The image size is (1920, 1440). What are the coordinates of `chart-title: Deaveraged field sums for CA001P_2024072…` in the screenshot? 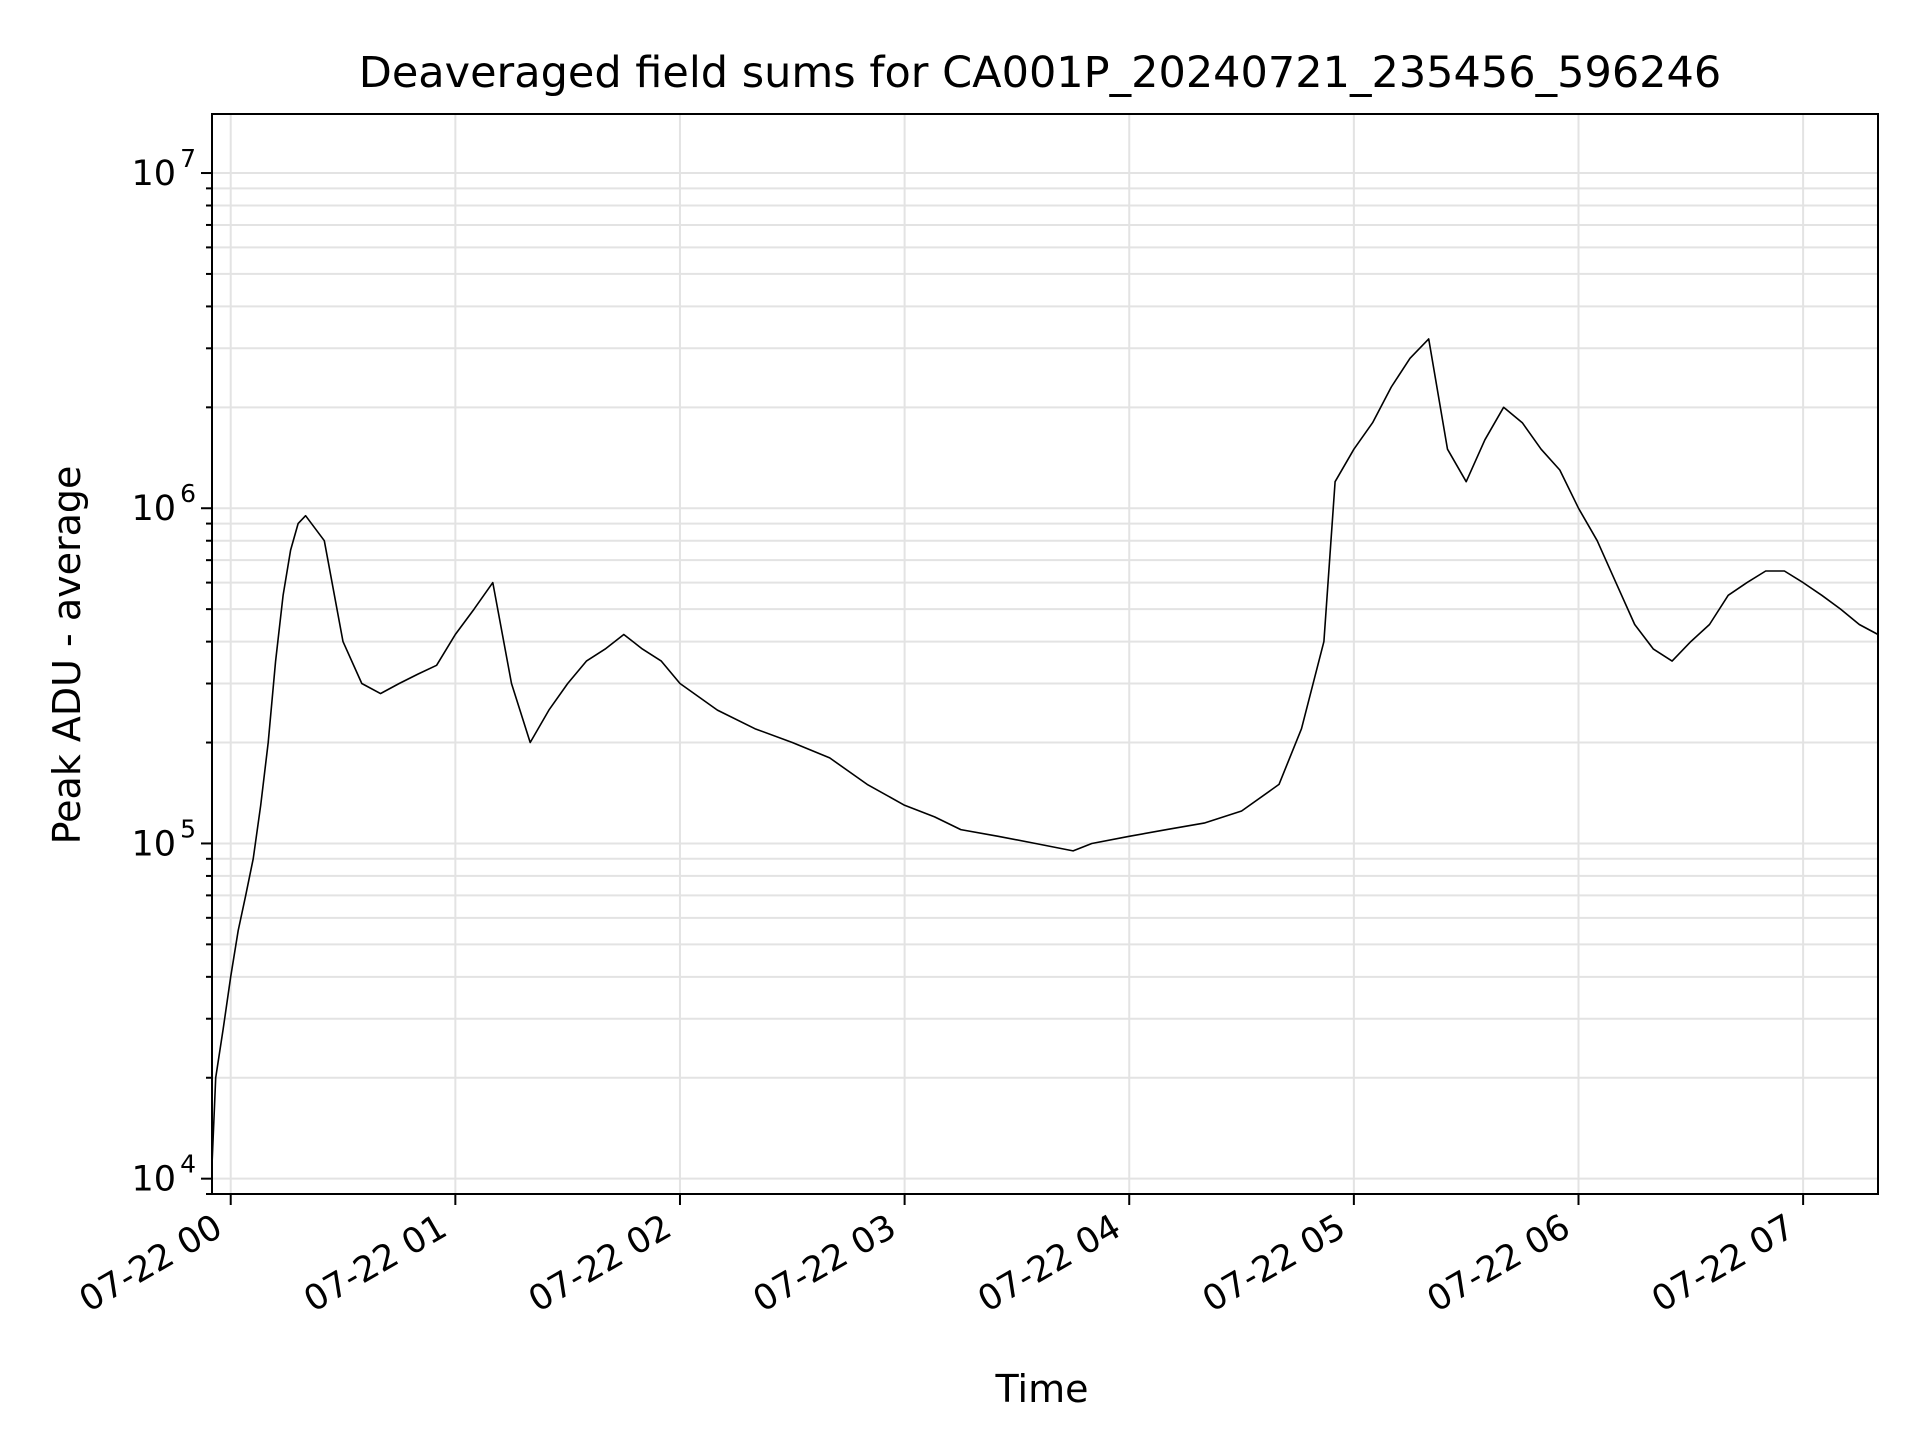 It's located at (1040, 73).